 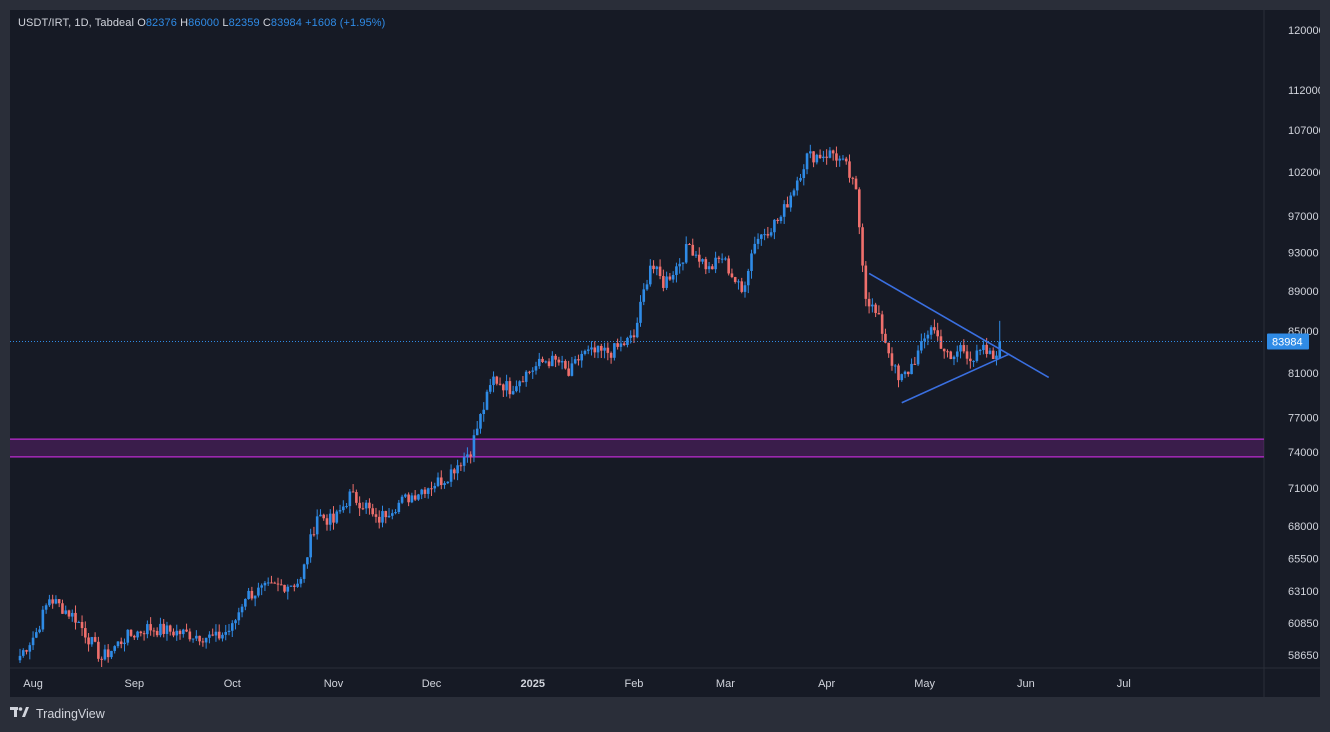 What do you see at coordinates (141, 23) in the screenshot?
I see `ohlc-open-label: O` at bounding box center [141, 23].